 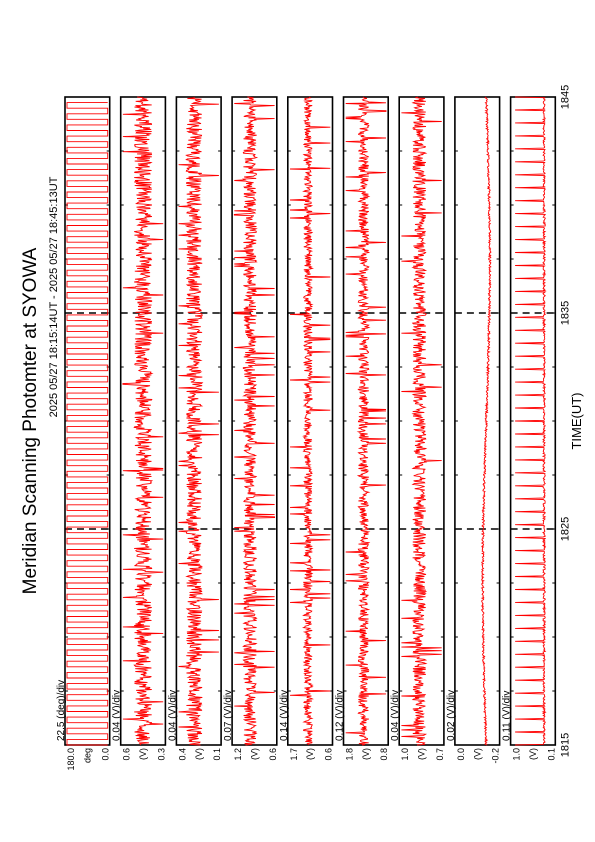 I want to click on panel-frame, so click(x=477, y=421).